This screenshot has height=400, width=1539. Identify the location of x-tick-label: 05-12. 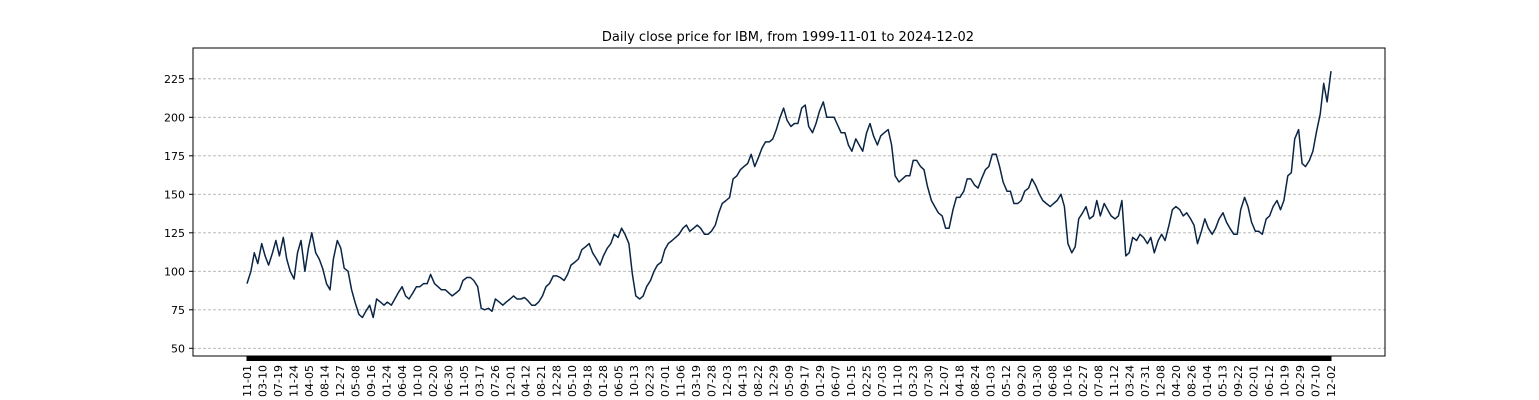
(1006, 381).